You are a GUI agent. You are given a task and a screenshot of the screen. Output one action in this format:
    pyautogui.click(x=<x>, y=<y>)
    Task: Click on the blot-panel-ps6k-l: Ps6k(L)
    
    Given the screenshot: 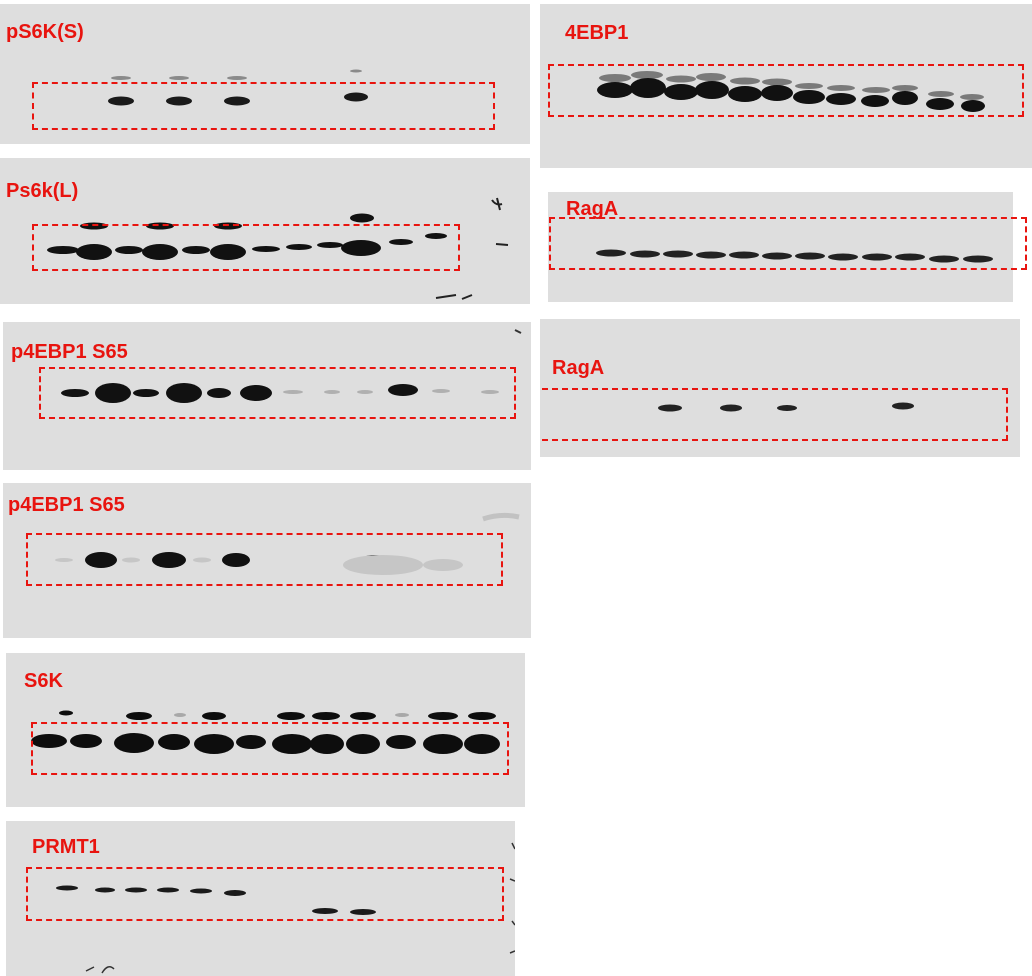 What is the action you would take?
    pyautogui.click(x=265, y=231)
    